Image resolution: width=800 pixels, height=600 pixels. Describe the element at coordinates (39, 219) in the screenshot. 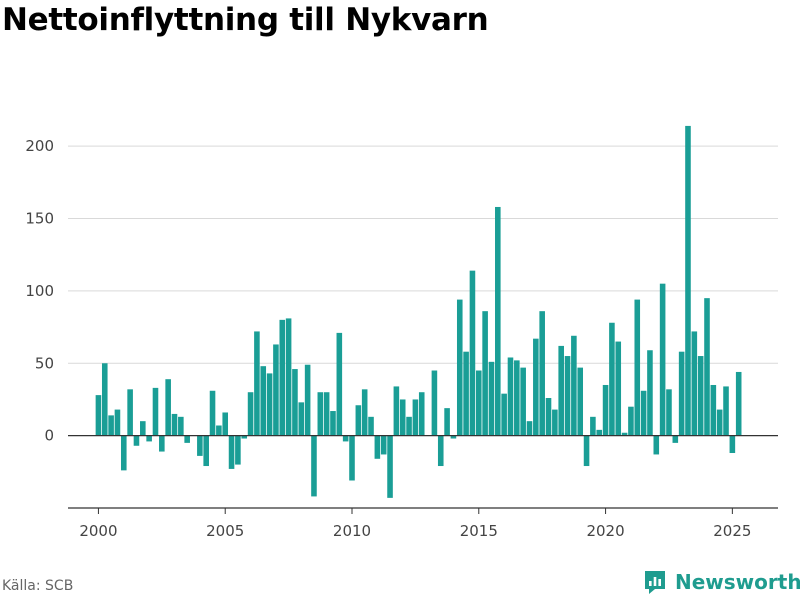

I see `y-tick-label: 150` at that location.